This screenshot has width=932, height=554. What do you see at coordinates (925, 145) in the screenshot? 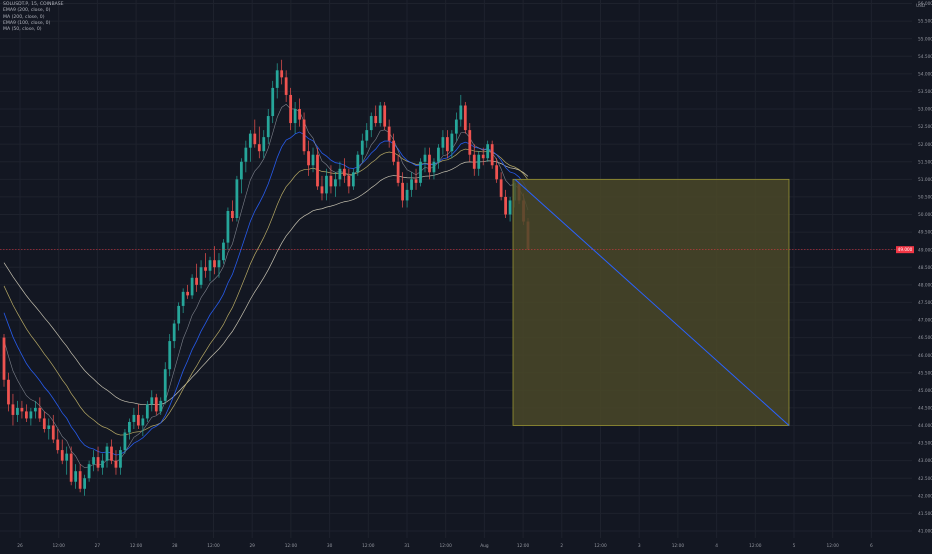
I see `y-tick-label: 52.000` at bounding box center [925, 145].